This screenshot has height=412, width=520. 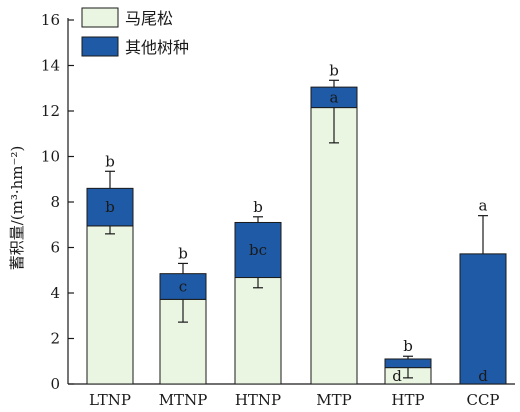 What do you see at coordinates (55, 293) in the screenshot?
I see `y-tick-label: 4` at bounding box center [55, 293].